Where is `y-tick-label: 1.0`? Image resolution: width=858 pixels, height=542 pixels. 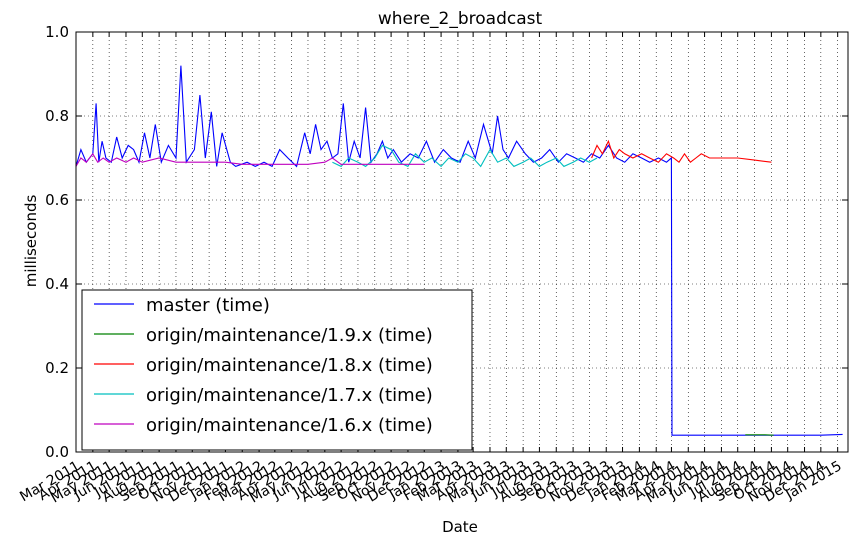
y-tick-label: 1.0 is located at coordinates (57, 32).